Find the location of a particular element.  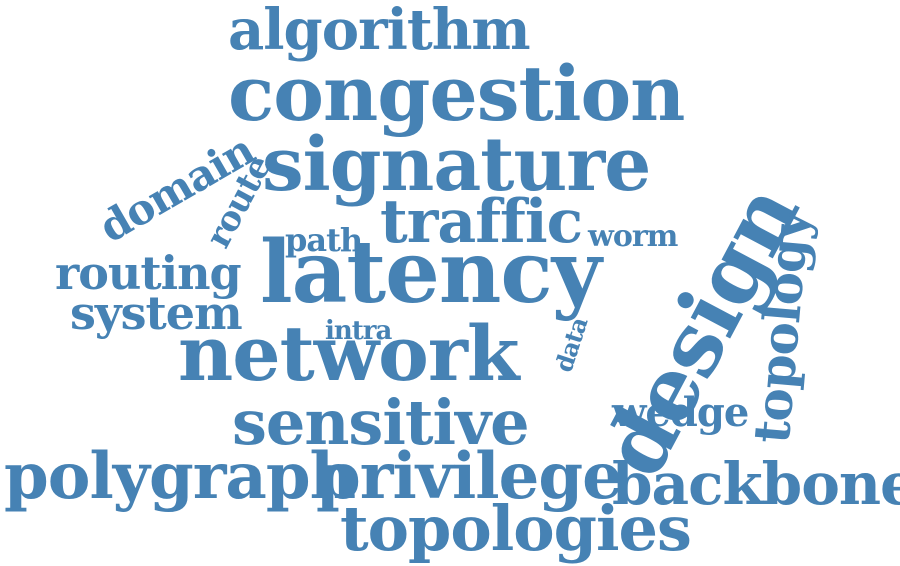

word-backbone: backbone is located at coordinates (756, 484).